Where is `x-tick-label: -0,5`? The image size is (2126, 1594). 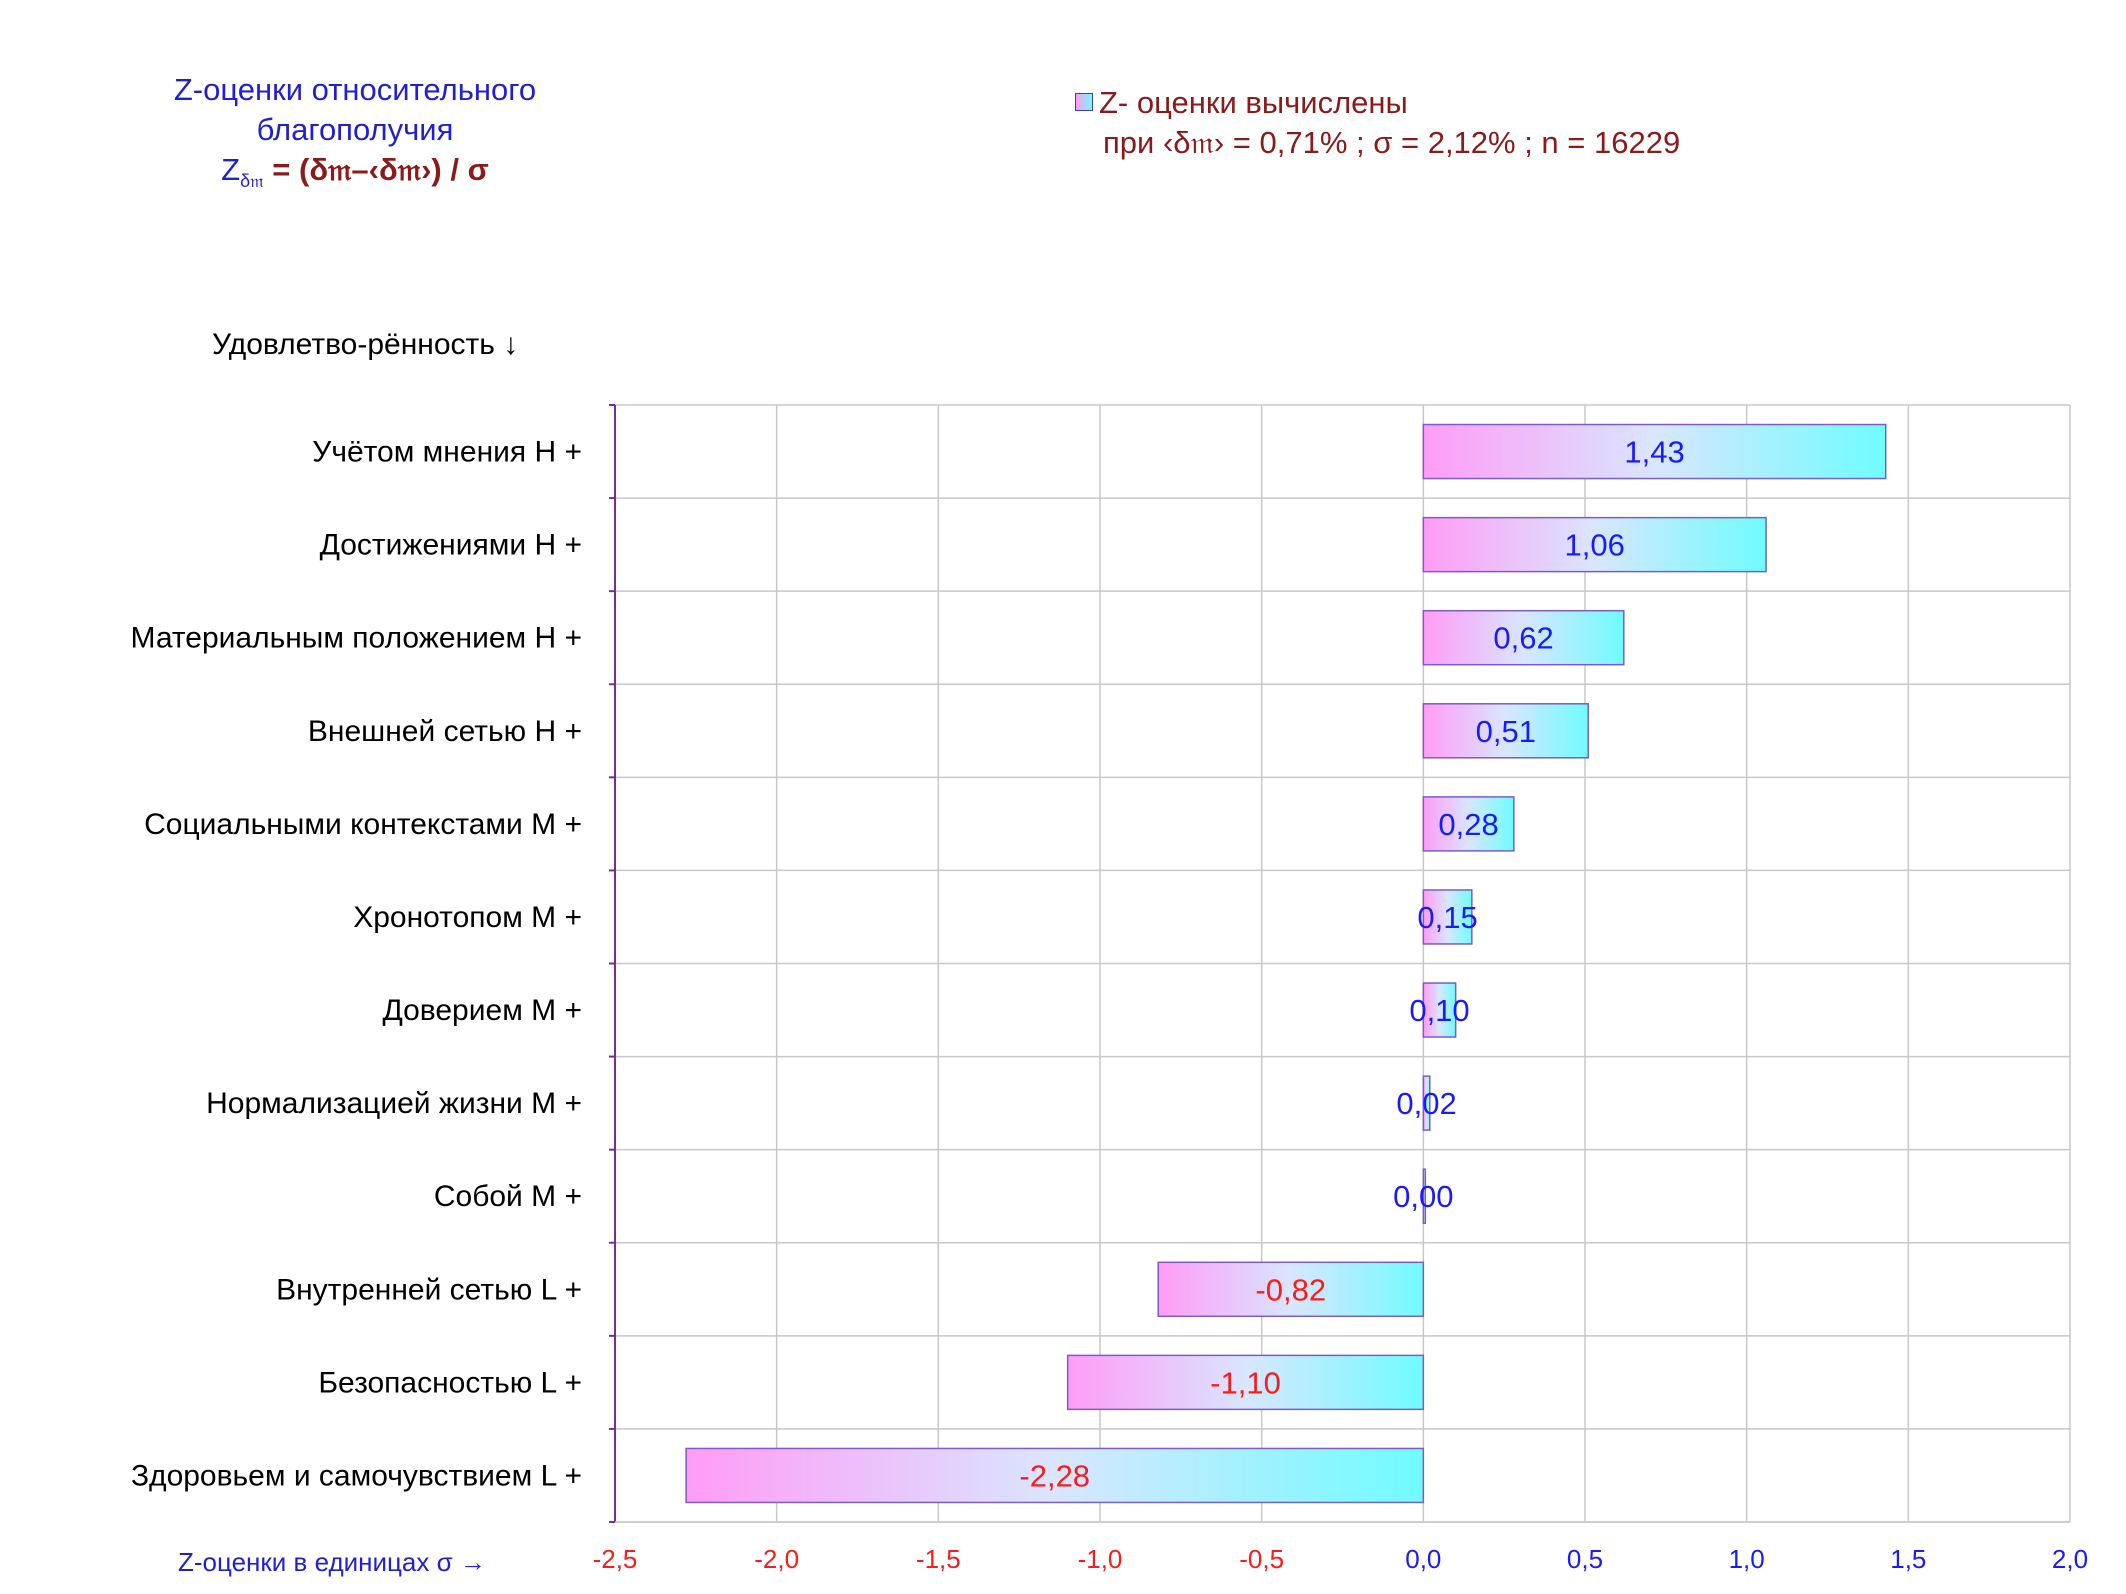 x-tick-label: -0,5 is located at coordinates (1261, 1559).